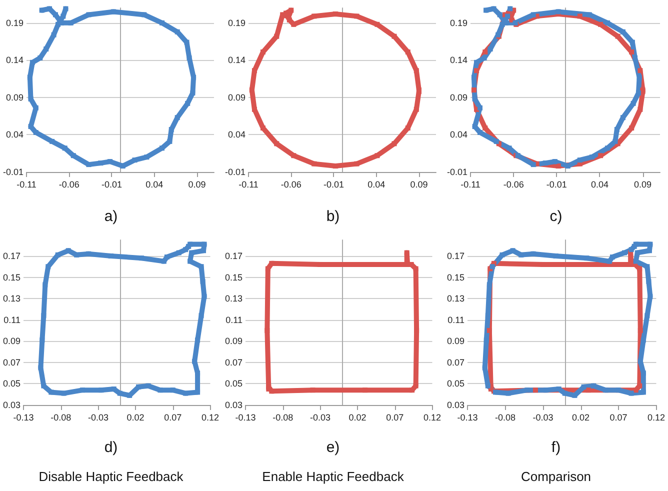  What do you see at coordinates (111, 216) in the screenshot?
I see `text: a)` at bounding box center [111, 216].